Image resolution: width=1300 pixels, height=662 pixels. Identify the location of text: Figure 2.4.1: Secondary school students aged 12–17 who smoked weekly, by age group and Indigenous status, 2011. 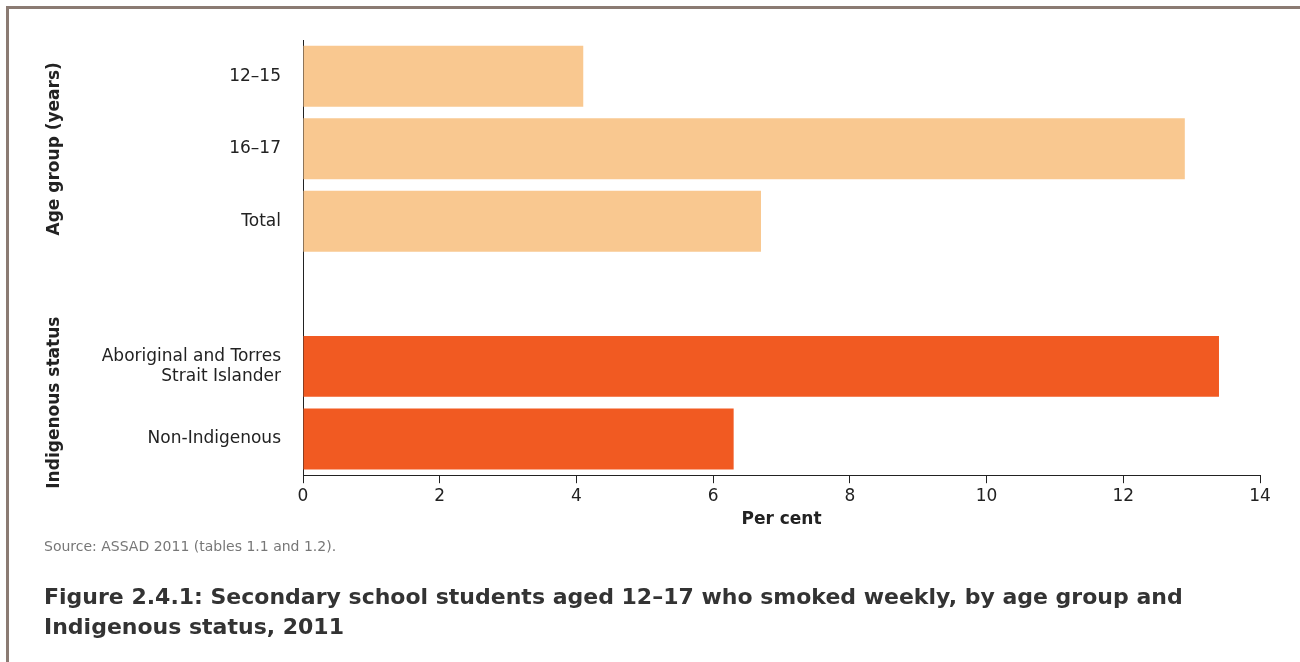
(614, 612).